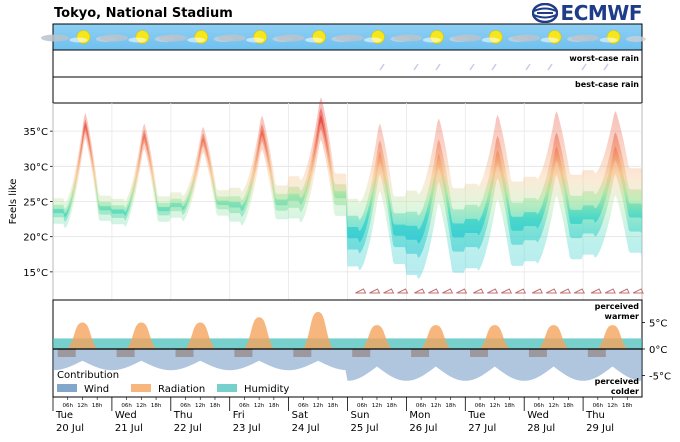  I want to click on ecmwf-logo-icon, so click(544, 13).